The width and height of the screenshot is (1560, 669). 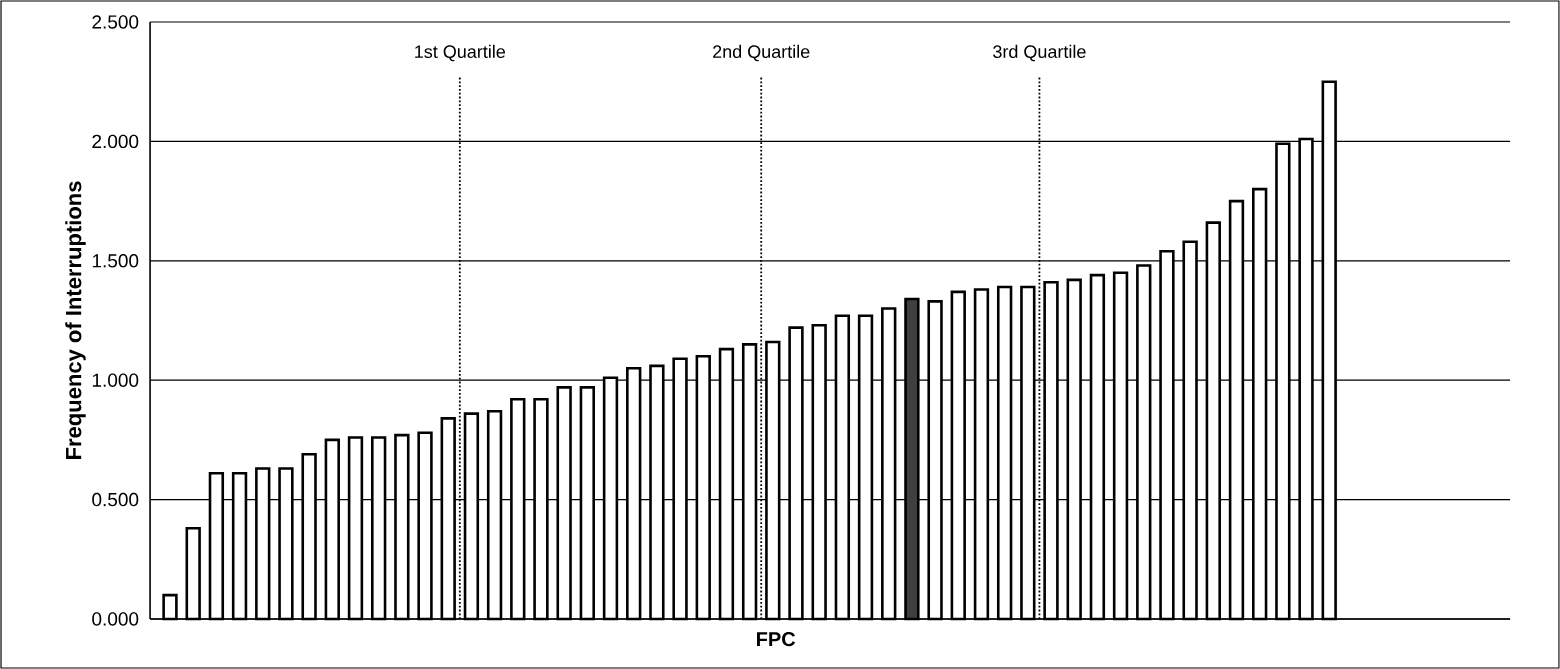 I want to click on y-tick-label: 2.500, so click(x=115, y=22).